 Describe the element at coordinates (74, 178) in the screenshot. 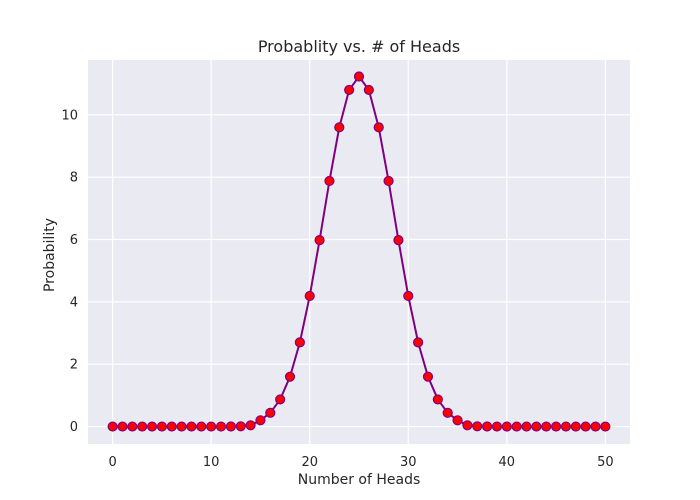

I see `y-tick-label: 8` at that location.